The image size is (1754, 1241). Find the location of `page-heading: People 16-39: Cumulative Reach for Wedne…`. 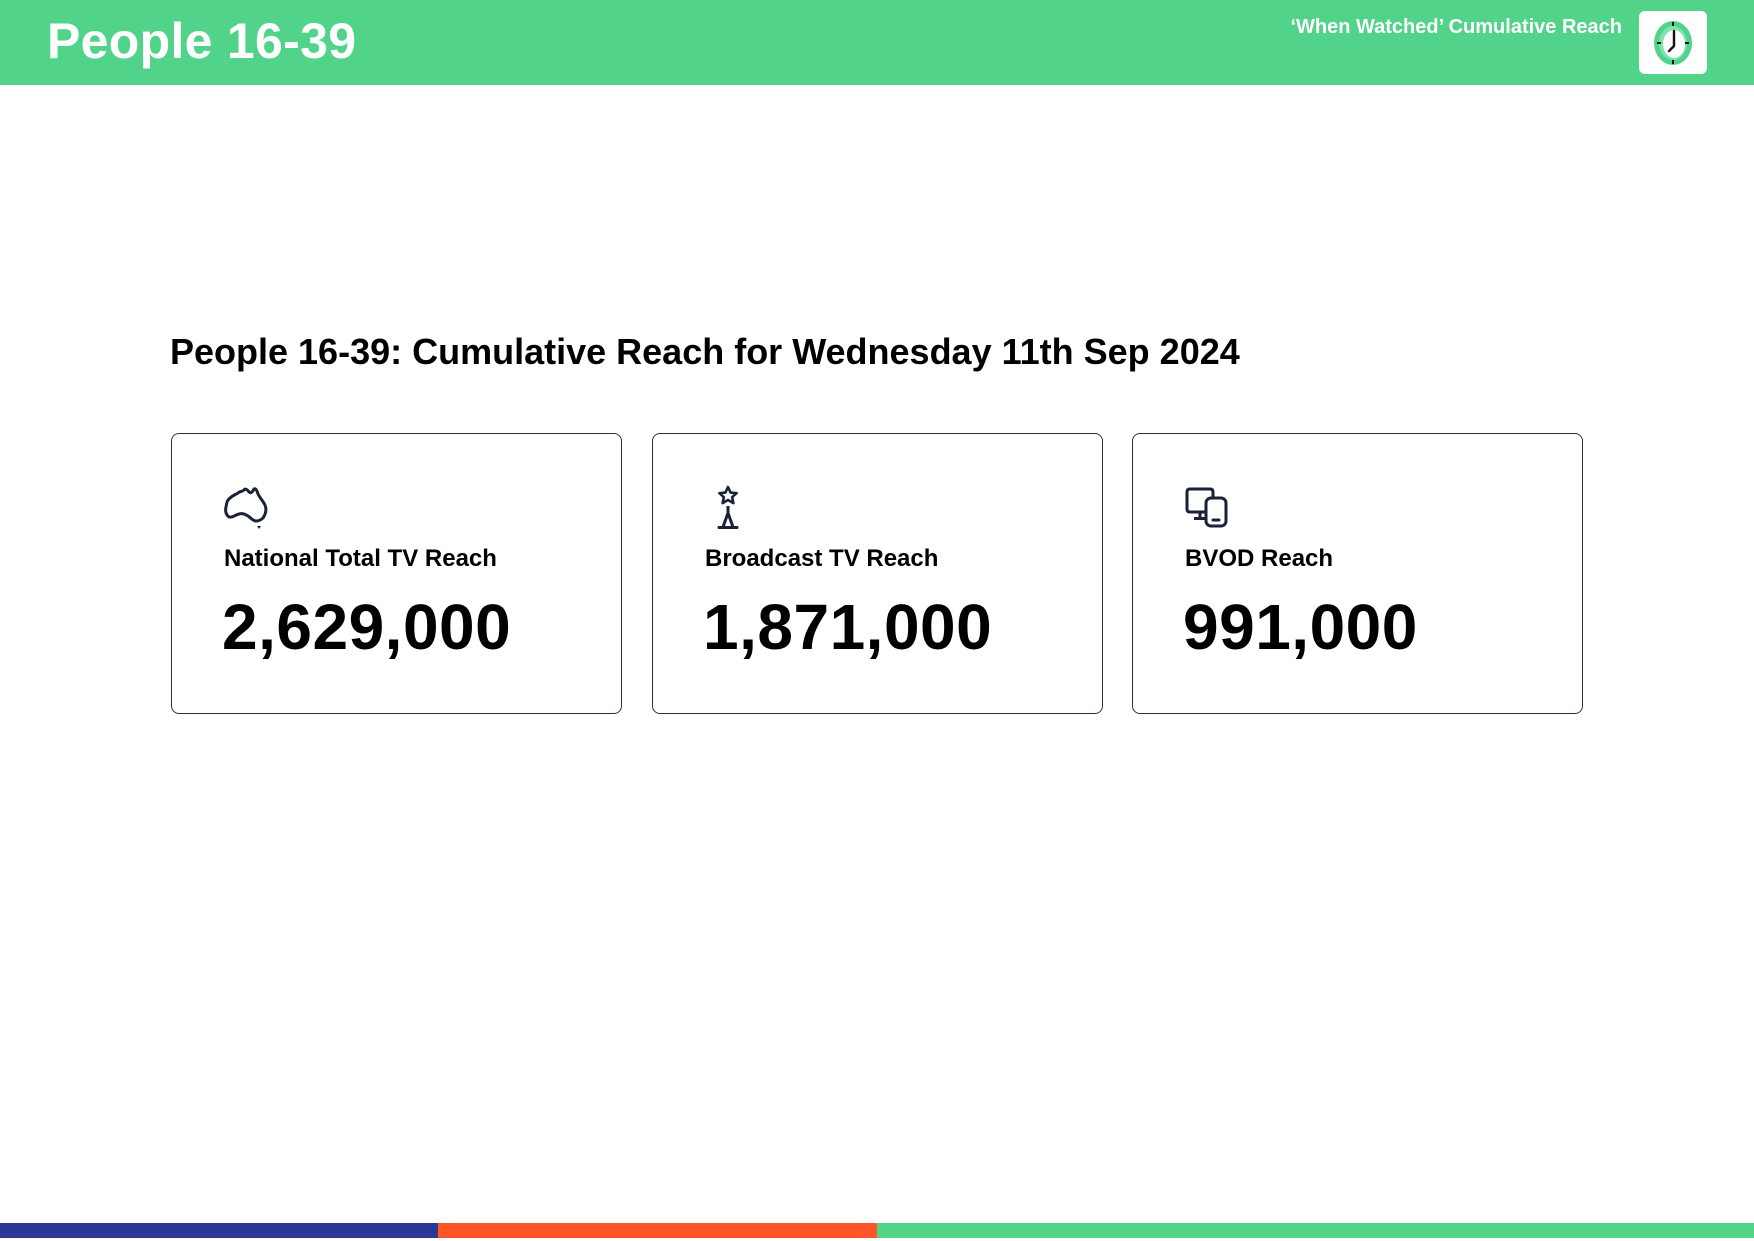

page-heading: People 16-39: Cumulative Reach for Wedne… is located at coordinates (705, 351).